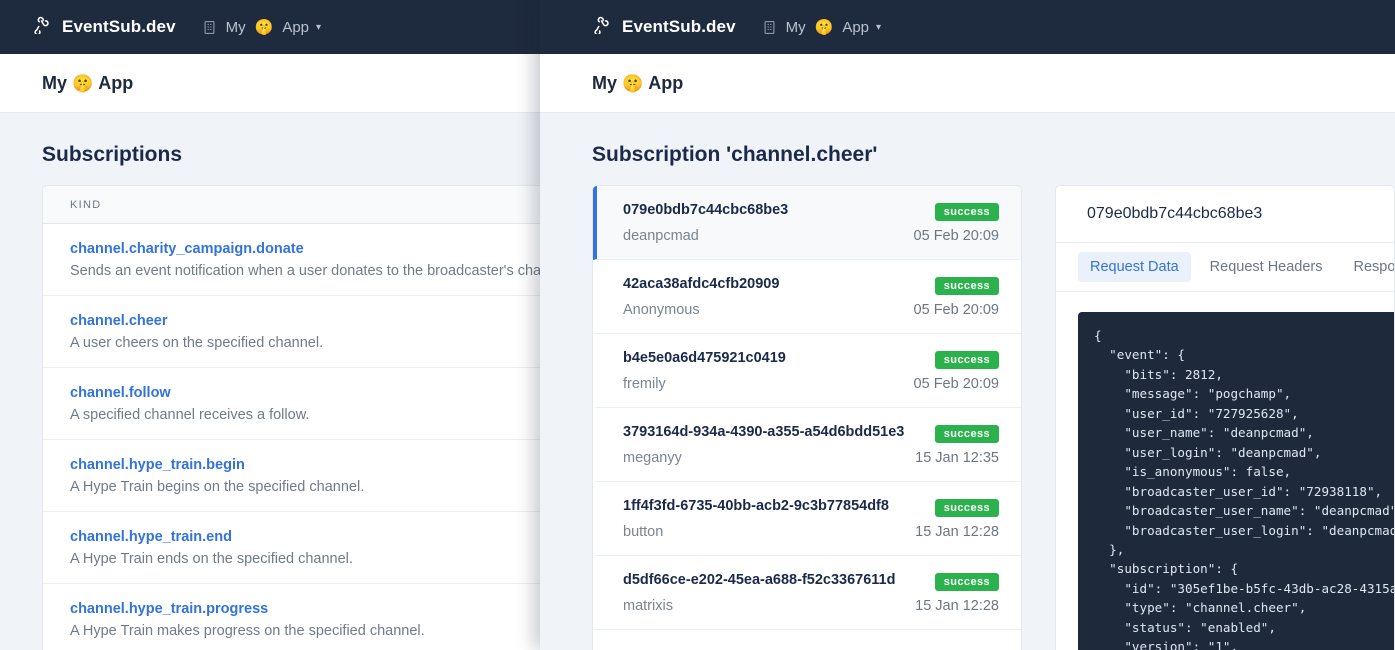  I want to click on subscription-kind-link: channel.follow, so click(120, 393).